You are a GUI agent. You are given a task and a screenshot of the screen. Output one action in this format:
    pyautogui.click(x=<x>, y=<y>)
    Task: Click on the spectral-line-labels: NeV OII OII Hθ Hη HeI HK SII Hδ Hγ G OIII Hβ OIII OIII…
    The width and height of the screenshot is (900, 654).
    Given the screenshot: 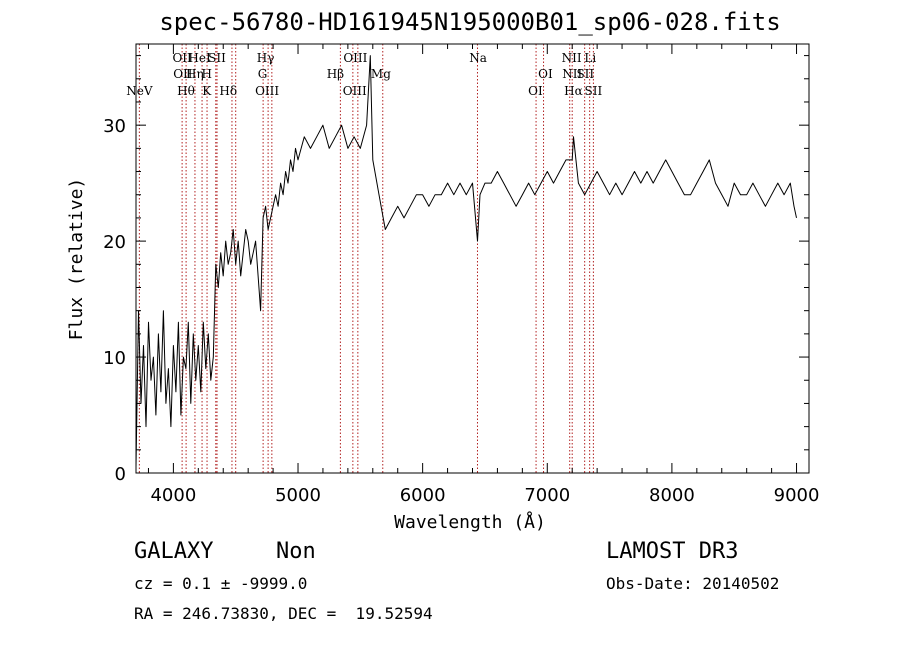 What is the action you would take?
    pyautogui.click(x=364, y=74)
    